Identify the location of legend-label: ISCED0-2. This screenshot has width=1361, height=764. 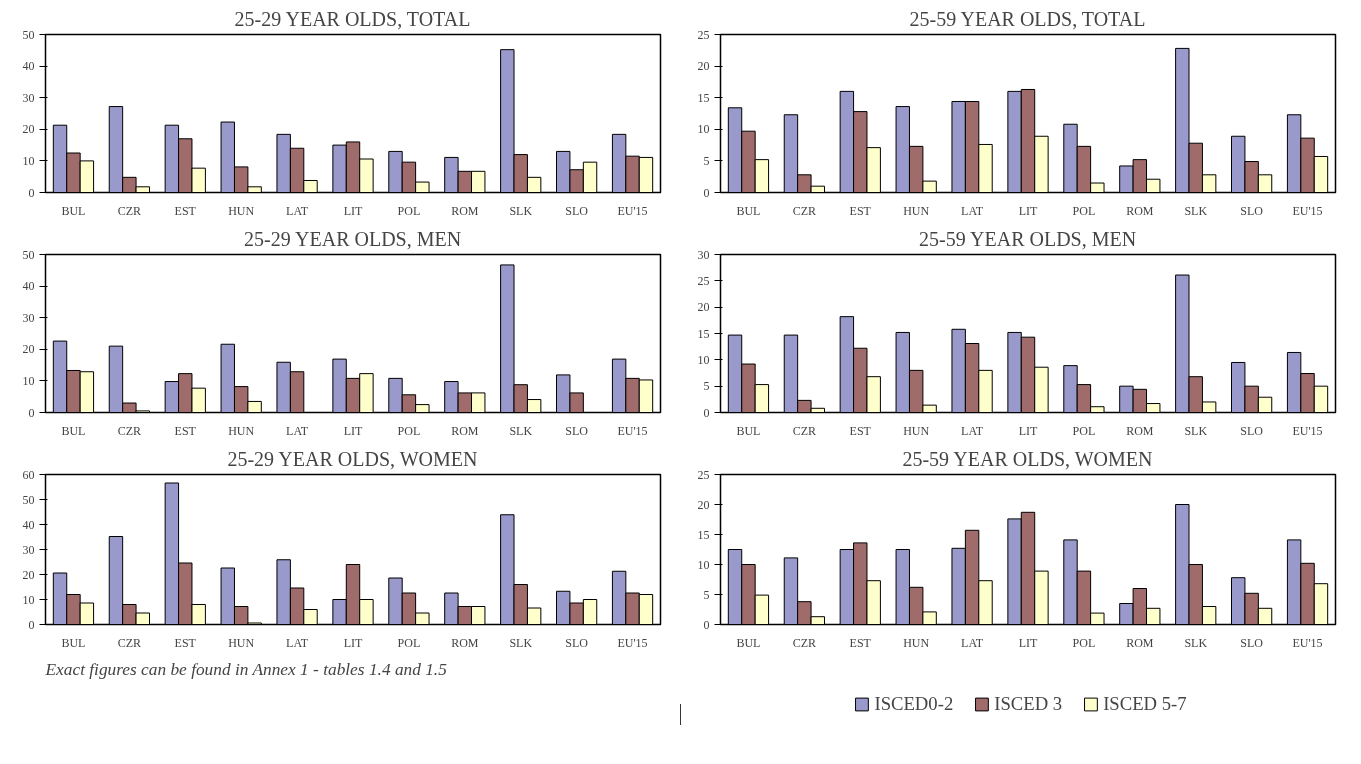
(914, 704).